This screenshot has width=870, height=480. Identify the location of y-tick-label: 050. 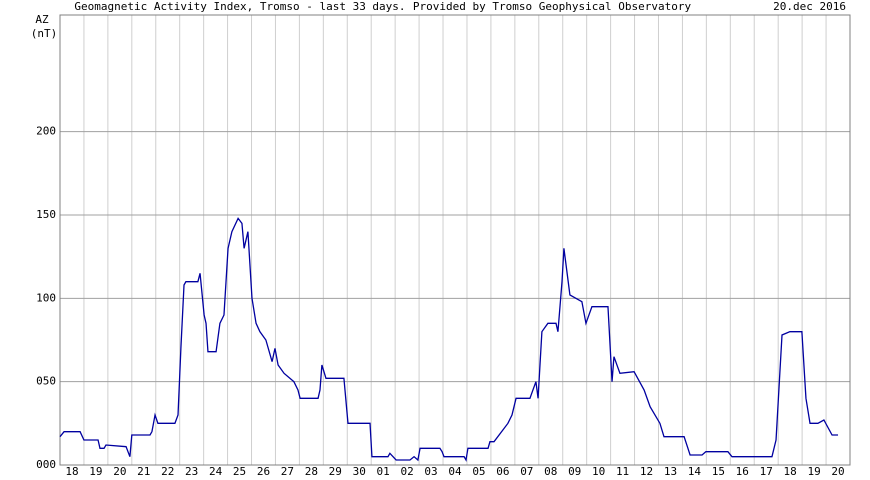
(46, 381).